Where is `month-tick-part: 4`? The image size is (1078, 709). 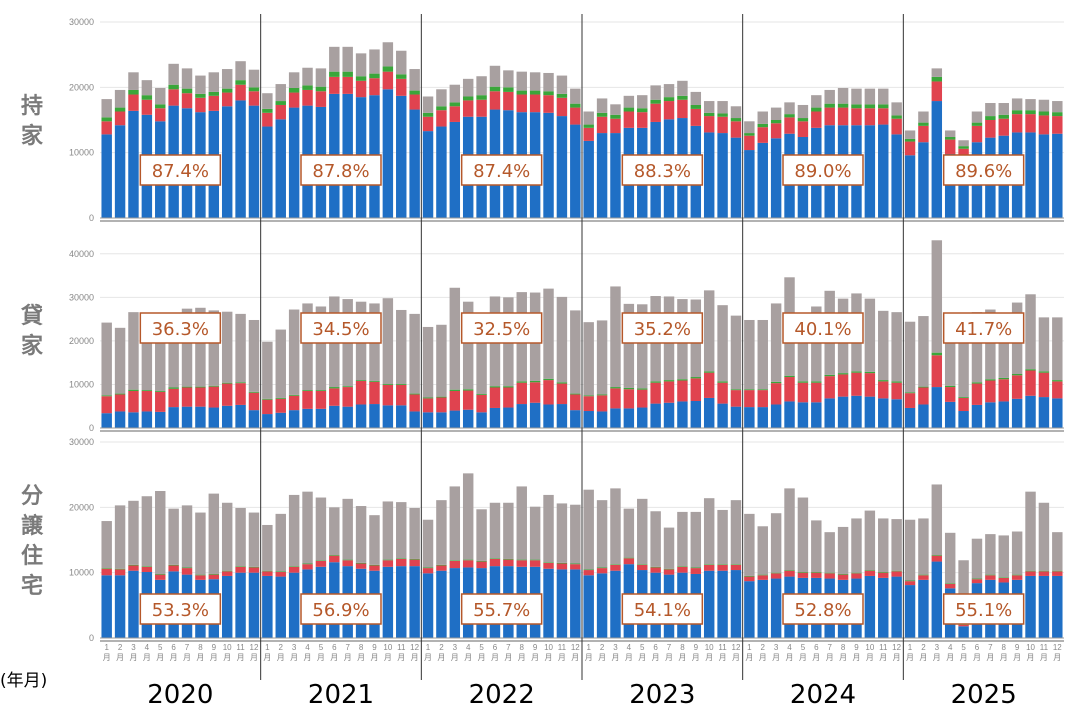
month-tick-part: 4 is located at coordinates (468, 647).